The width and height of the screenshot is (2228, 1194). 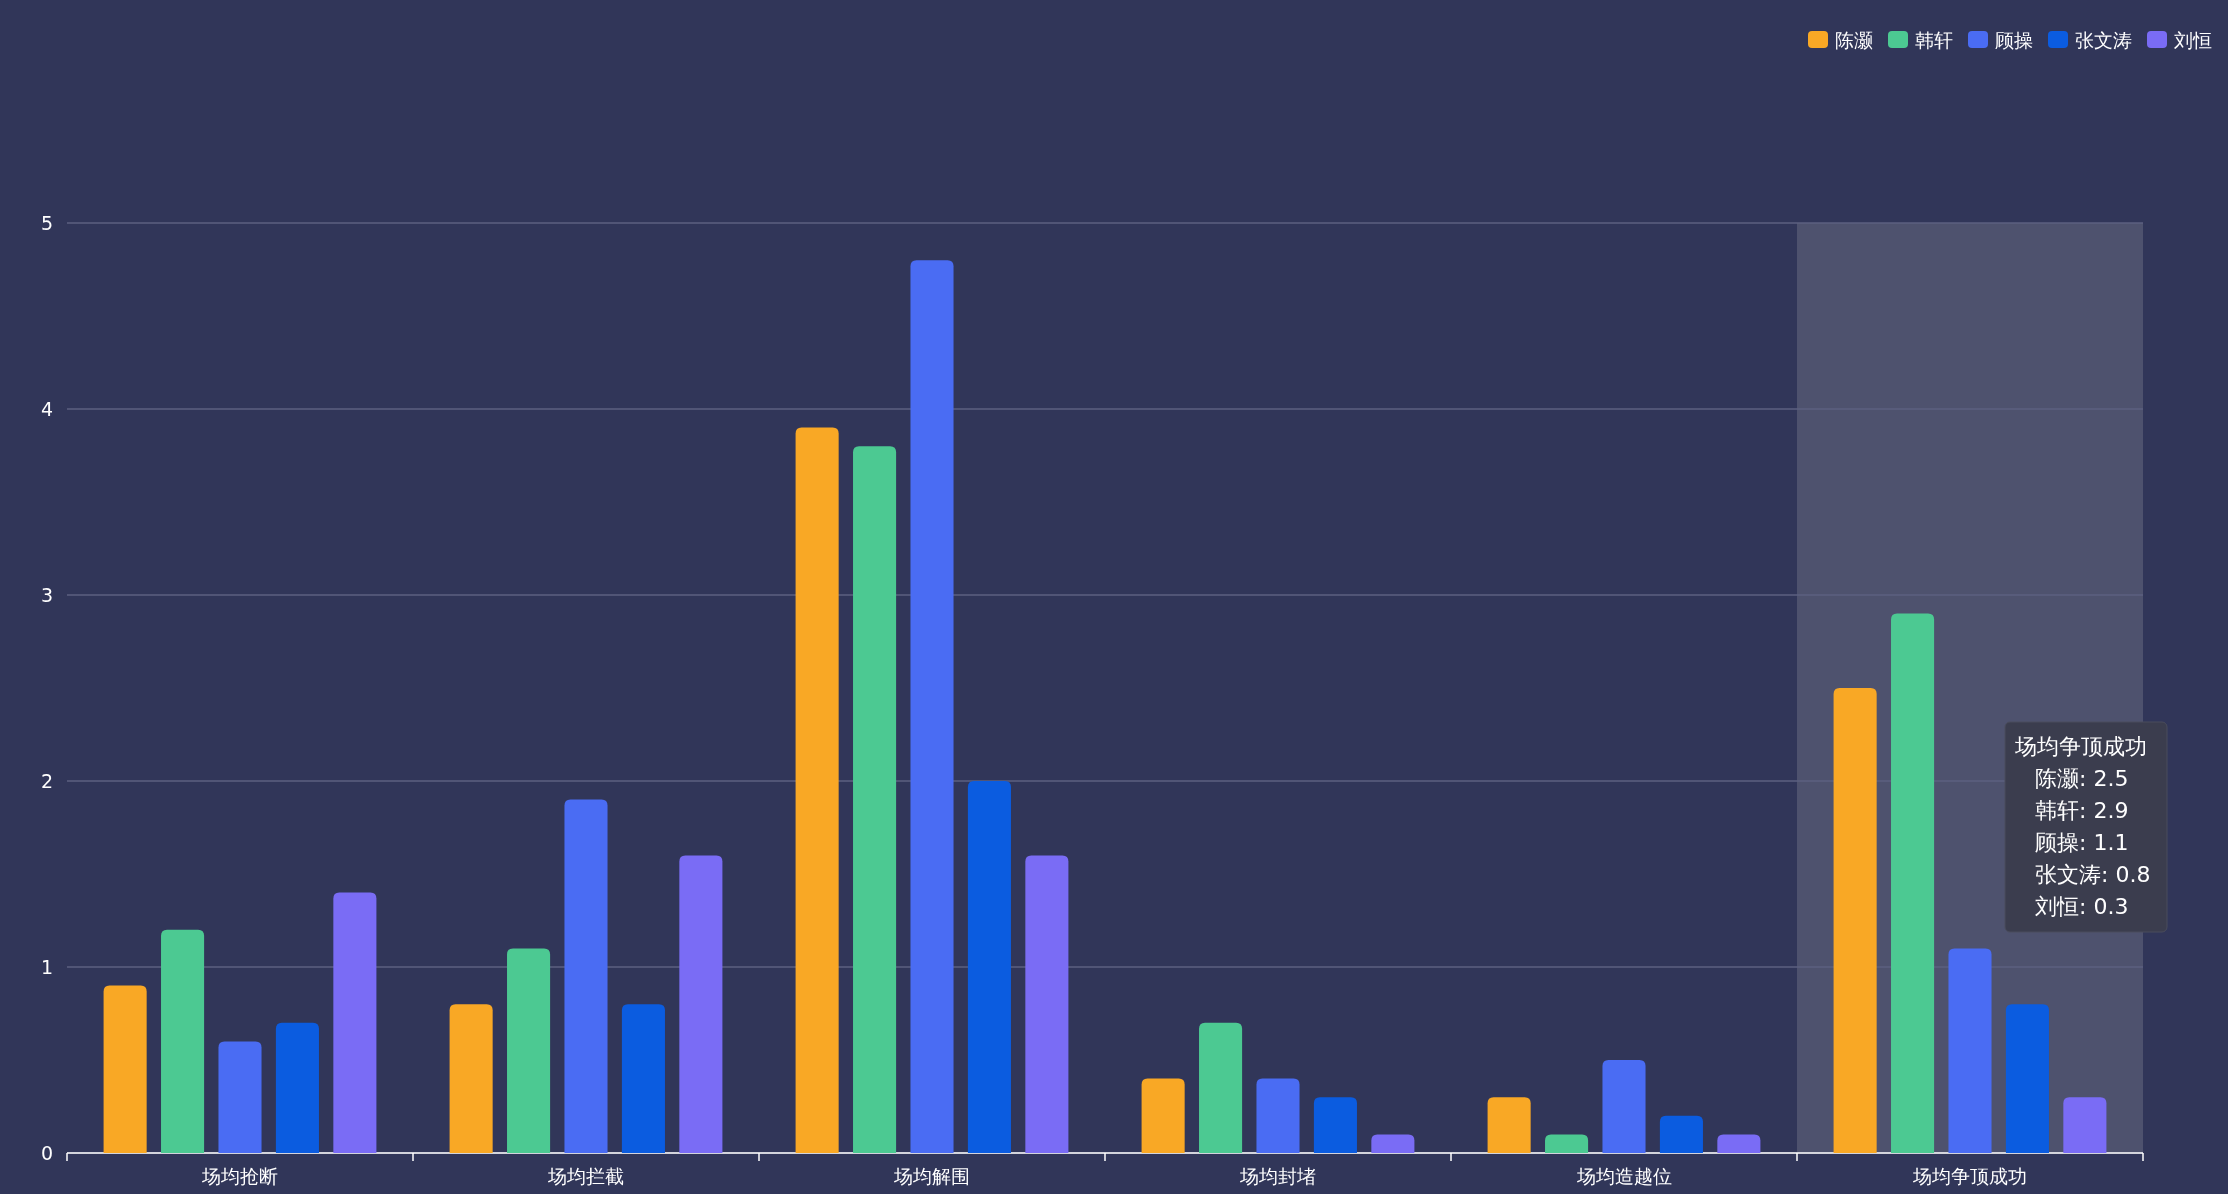 I want to click on x-tick-label: 场均封堵, so click(x=1277, y=1176).